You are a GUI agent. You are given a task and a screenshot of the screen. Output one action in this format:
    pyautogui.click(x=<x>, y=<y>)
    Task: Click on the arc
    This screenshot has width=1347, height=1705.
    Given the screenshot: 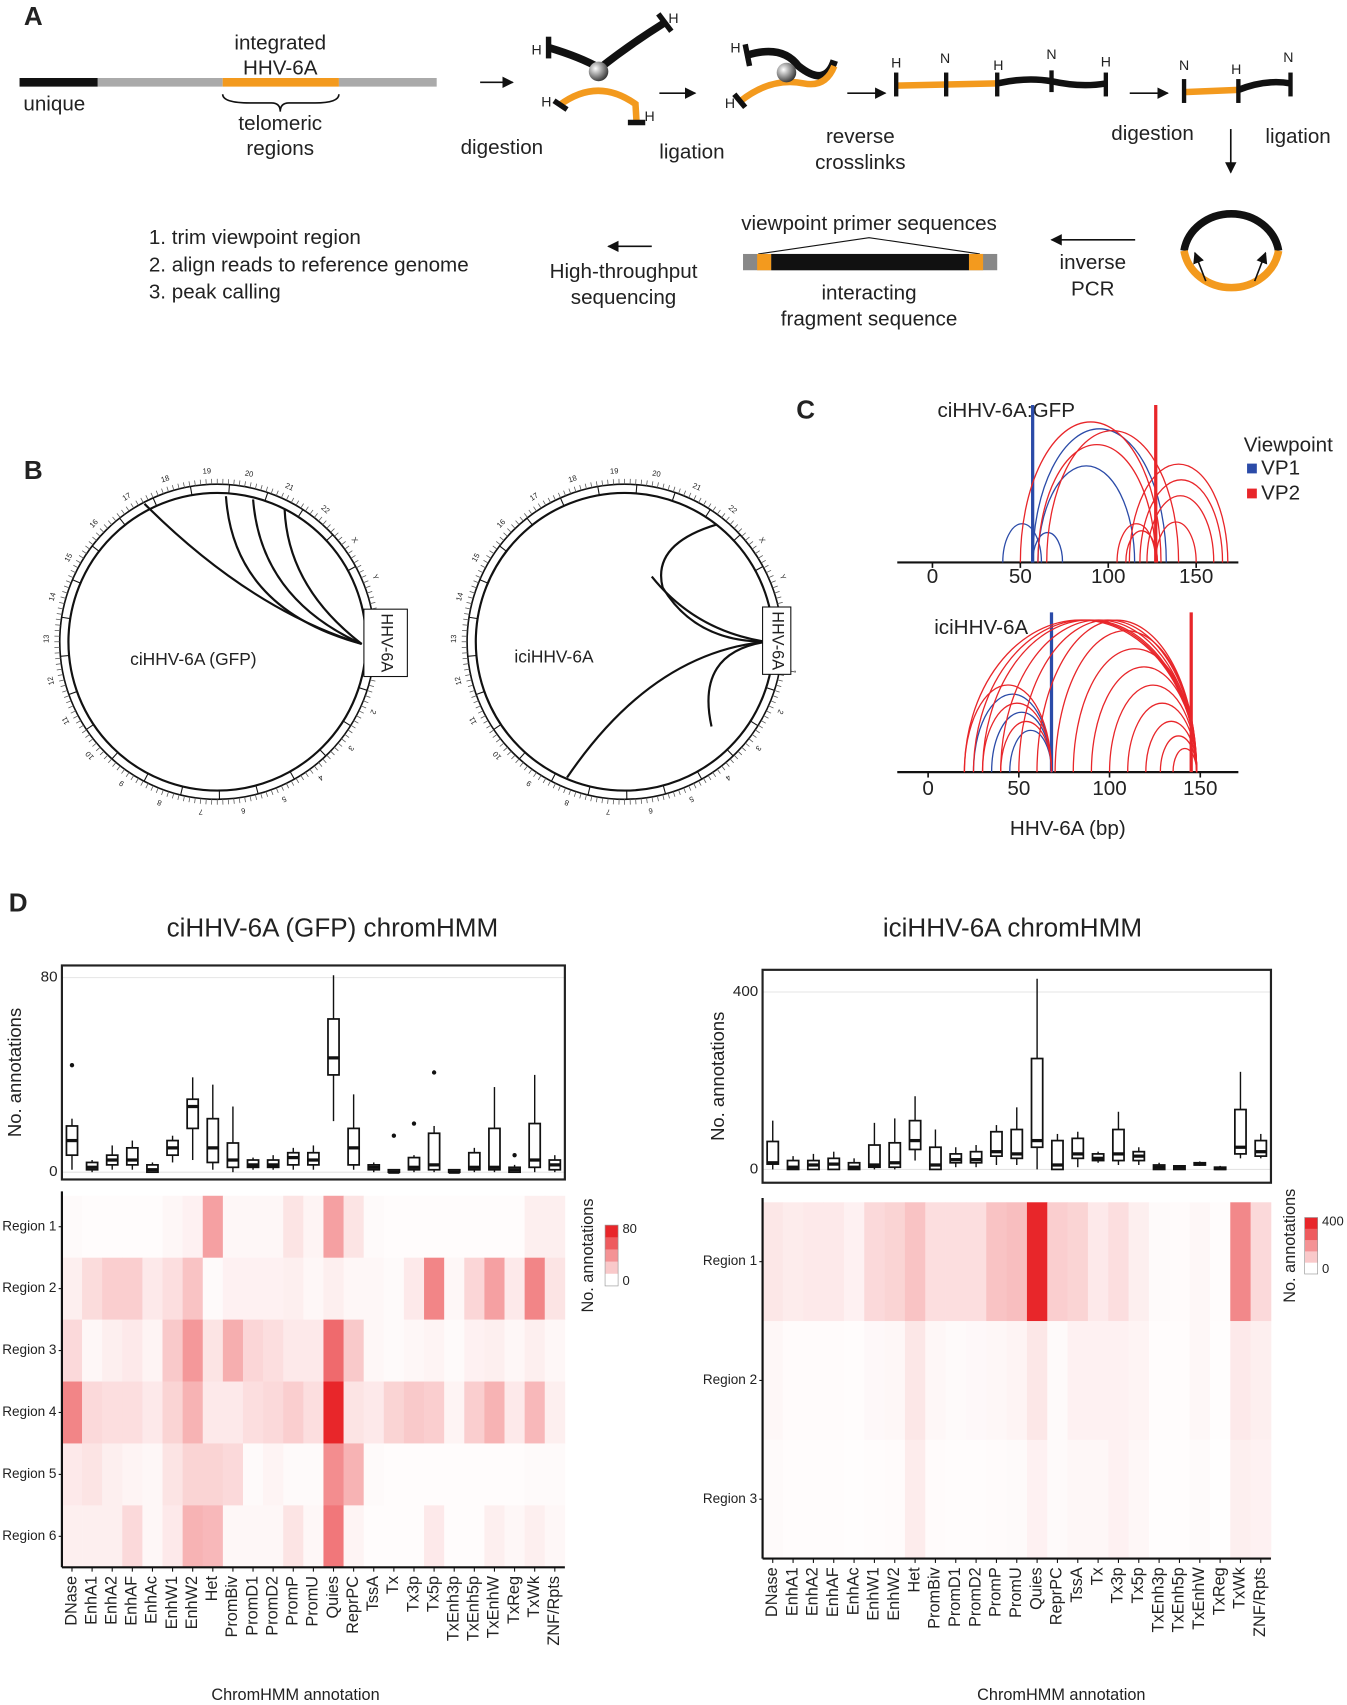 What is the action you would take?
    pyautogui.click(x=1136, y=543)
    